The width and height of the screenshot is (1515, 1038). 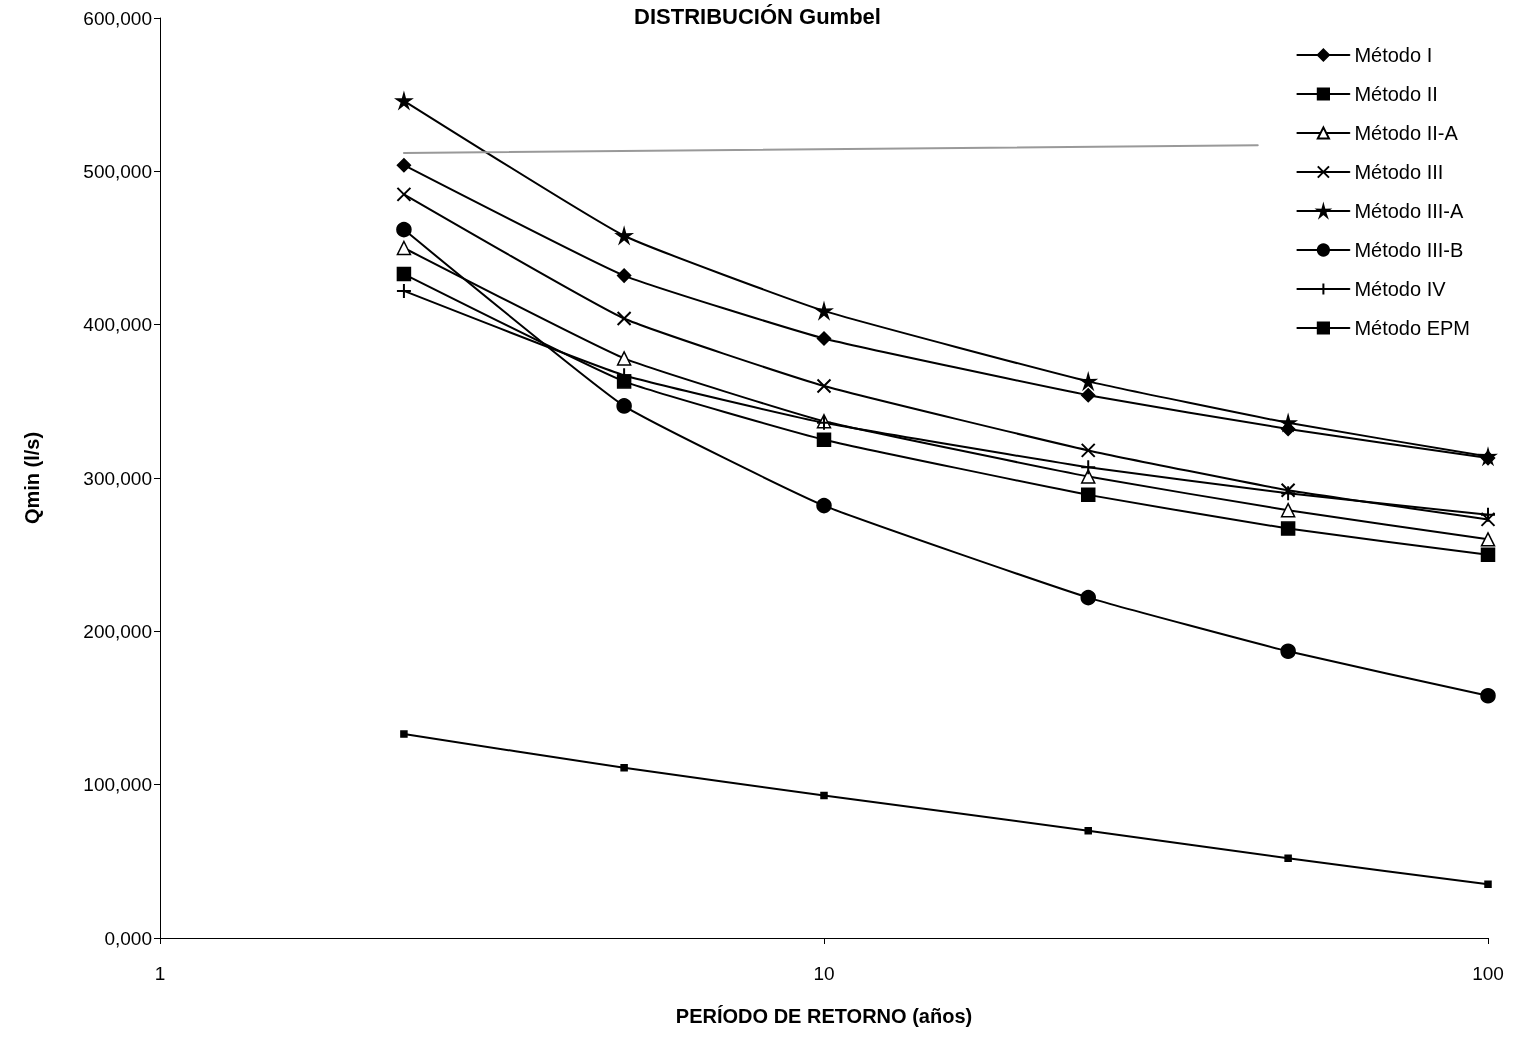 I want to click on x-axis-title: PERÍODO DE RETORNO (años), so click(x=824, y=1016).